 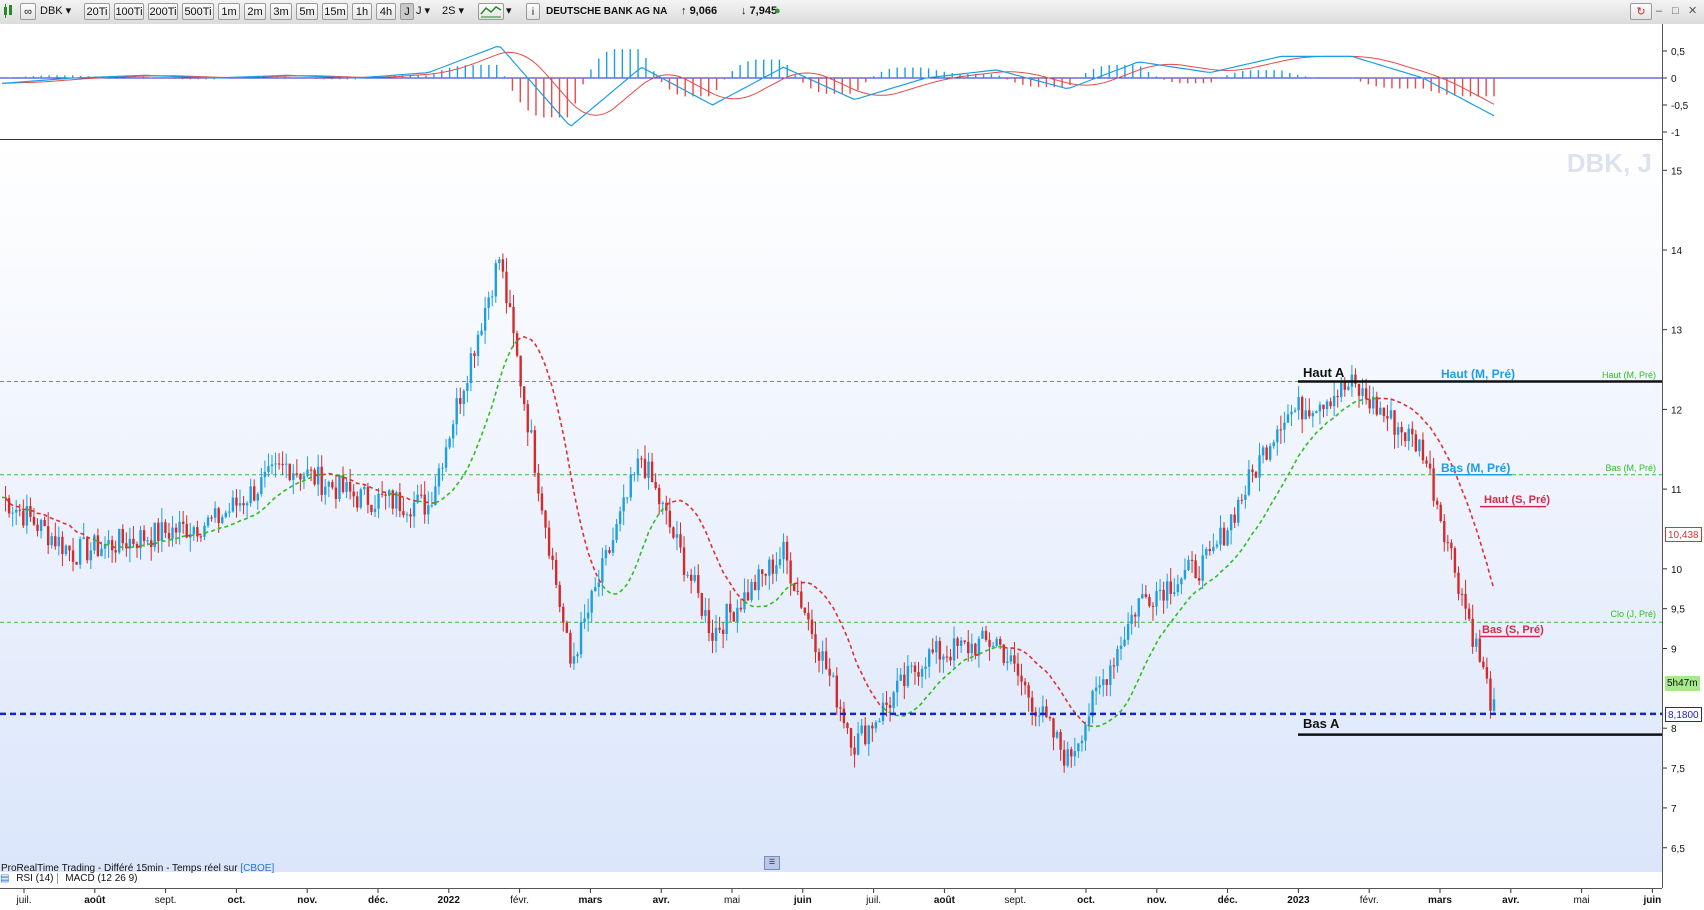 I want to click on link-icon: ∞, so click(x=28, y=11).